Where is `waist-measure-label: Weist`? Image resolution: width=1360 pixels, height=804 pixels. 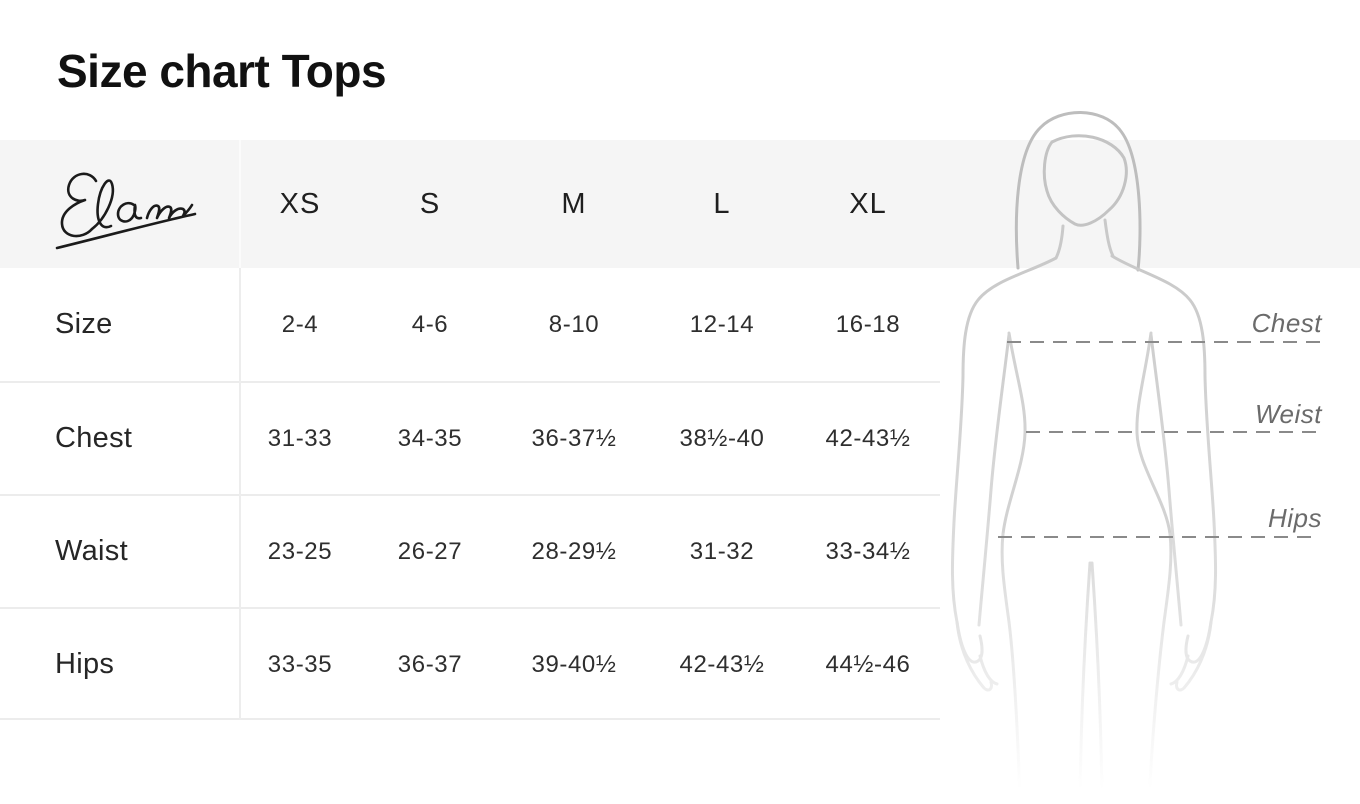 waist-measure-label: Weist is located at coordinates (1288, 414).